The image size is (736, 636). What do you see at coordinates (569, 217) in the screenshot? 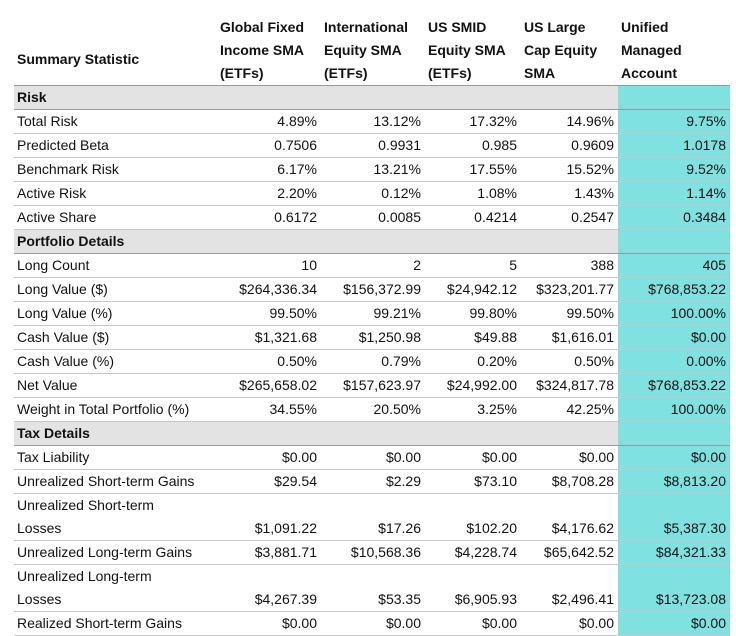
I see `value-cell: 0.2547` at bounding box center [569, 217].